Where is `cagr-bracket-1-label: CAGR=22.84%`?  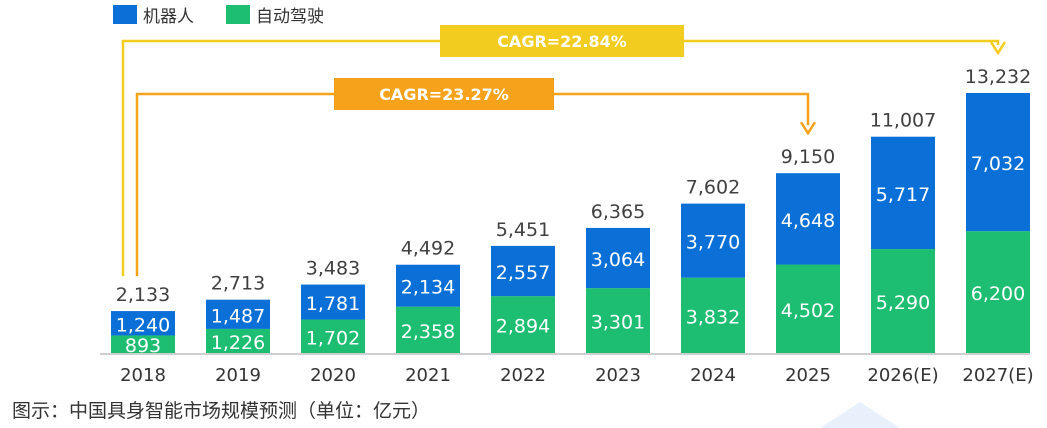
cagr-bracket-1-label: CAGR=22.84% is located at coordinates (562, 41).